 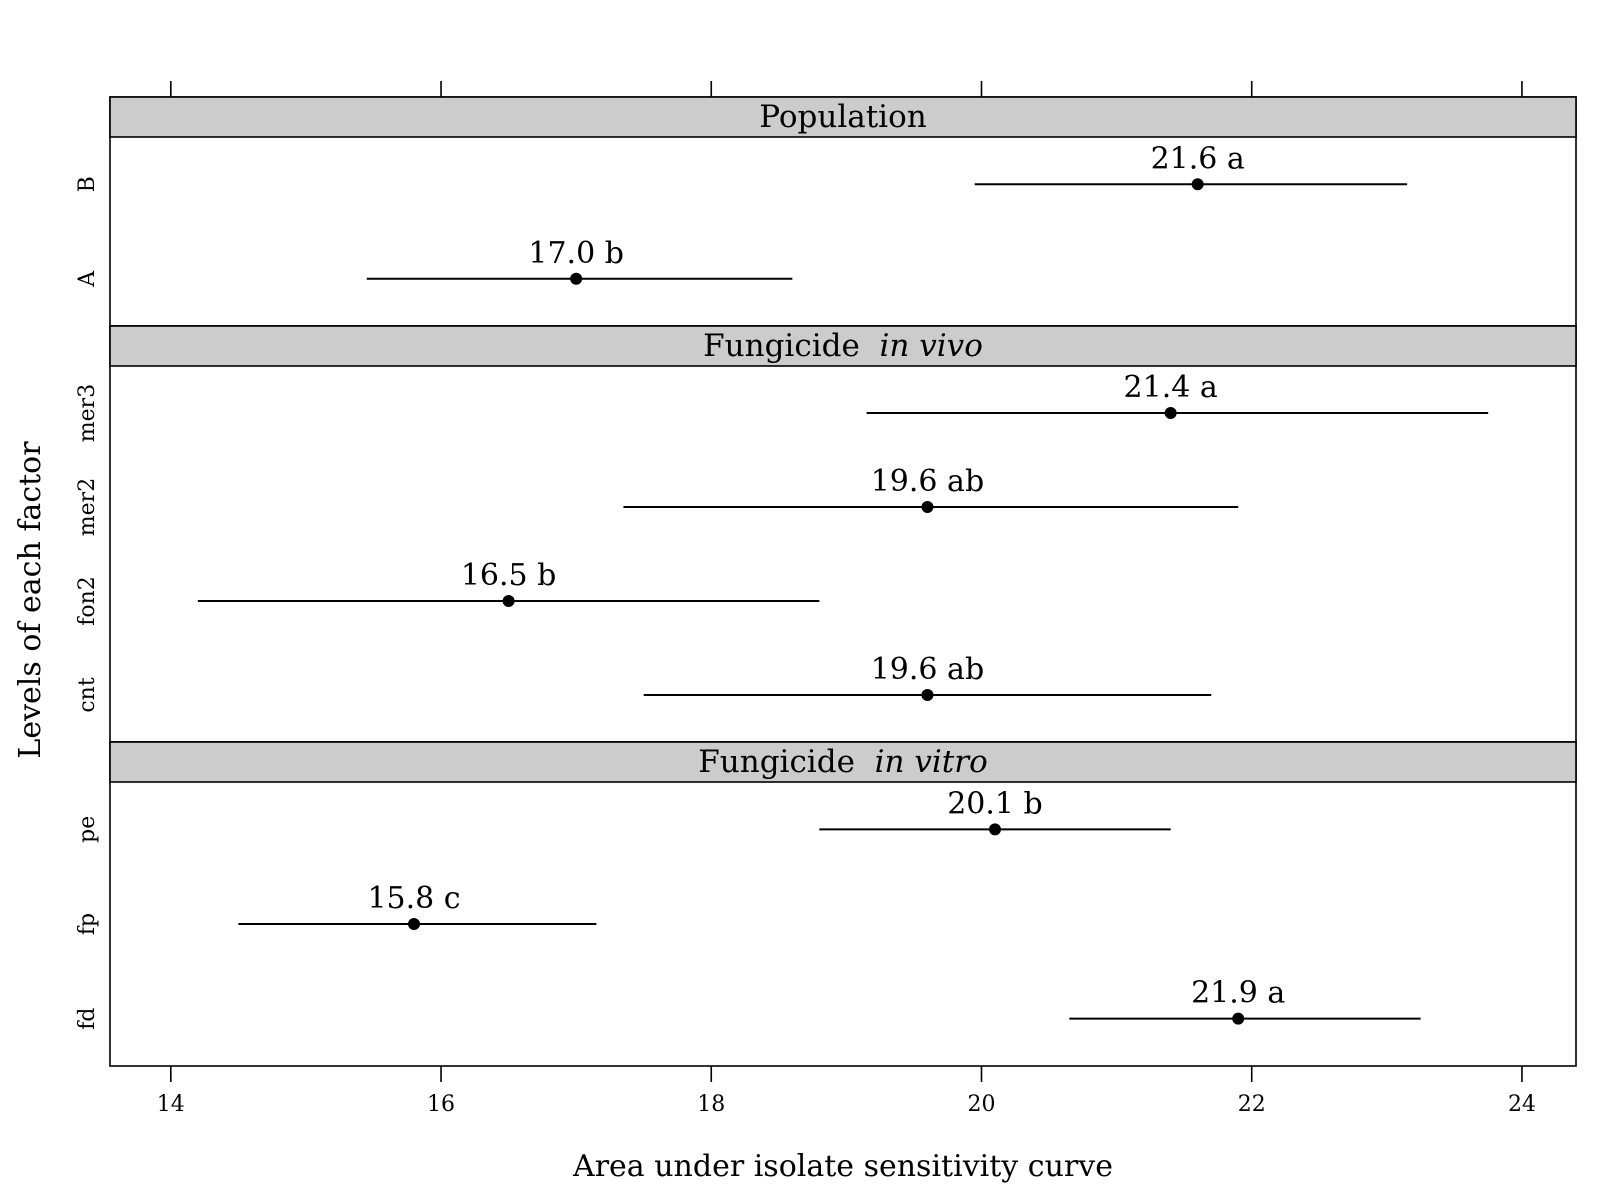 I want to click on x-tick-label: 22, so click(x=1252, y=1104).